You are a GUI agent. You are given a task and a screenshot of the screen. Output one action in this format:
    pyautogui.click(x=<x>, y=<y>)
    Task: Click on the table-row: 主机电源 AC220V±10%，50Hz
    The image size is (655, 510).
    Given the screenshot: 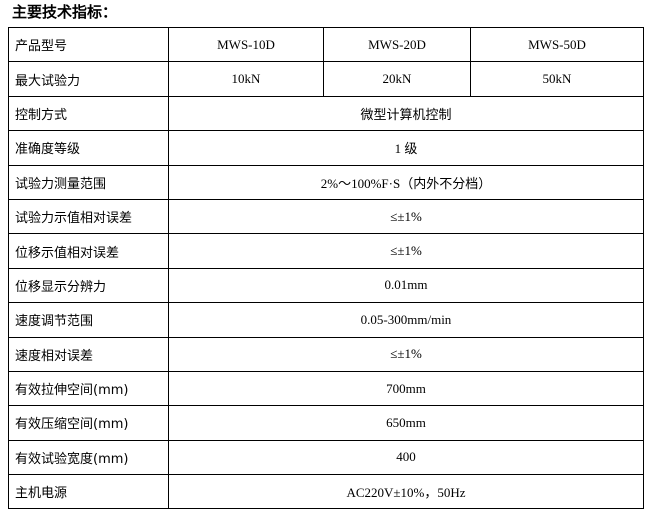 What is the action you would take?
    pyautogui.click(x=326, y=492)
    